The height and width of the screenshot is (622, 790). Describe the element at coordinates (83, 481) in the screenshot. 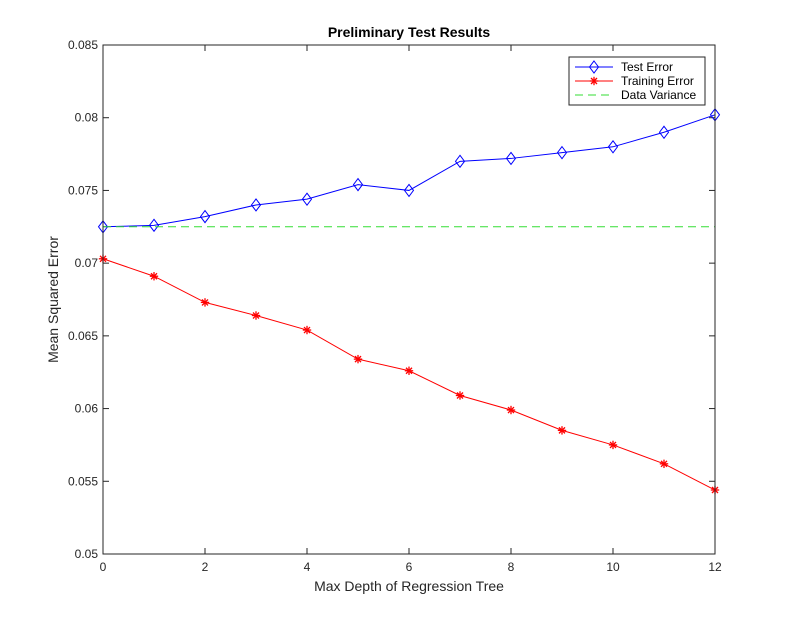

I see `y-tick-label: 0.055` at that location.